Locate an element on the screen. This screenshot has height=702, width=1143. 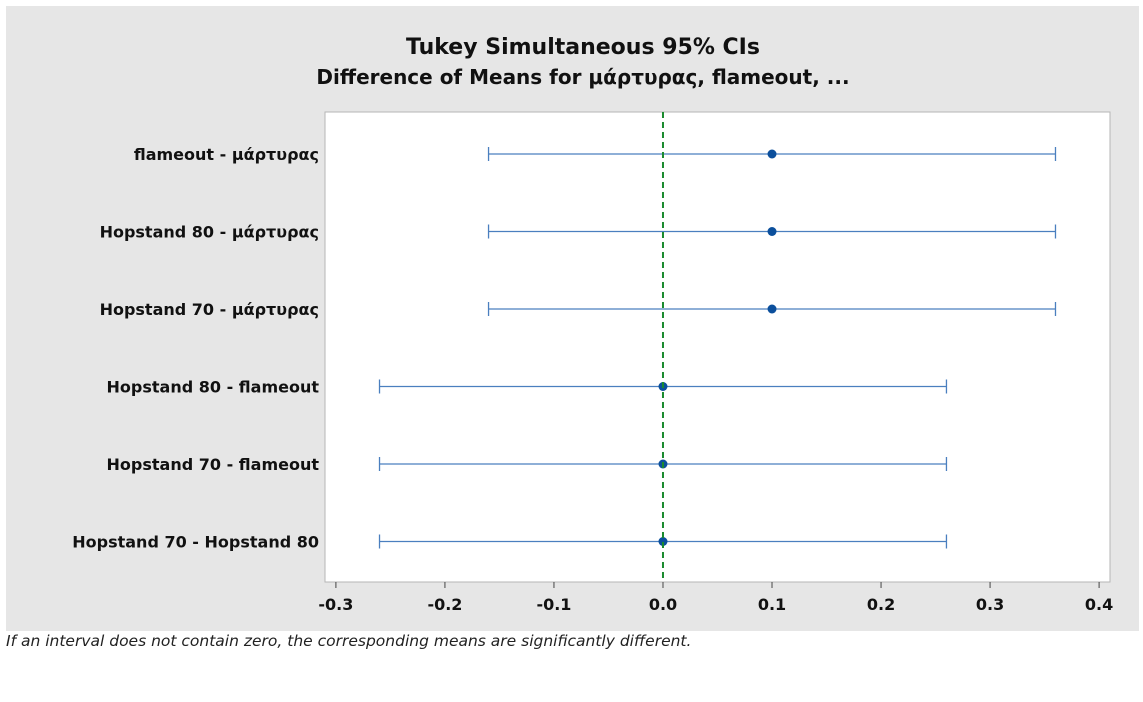
row-label: Hopstand 80 - flameout is located at coordinates (213, 387).